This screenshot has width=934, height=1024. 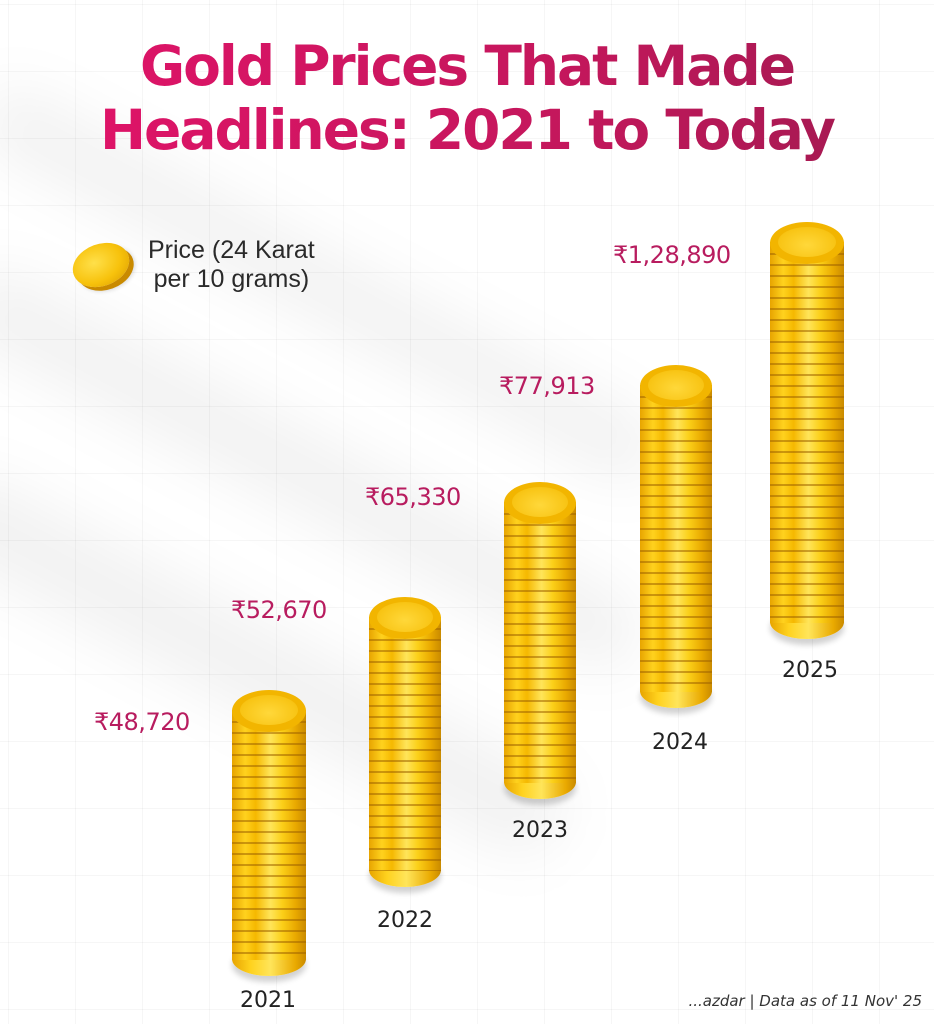 What do you see at coordinates (231, 264) in the screenshot?
I see `legend-label: Price (24 Karat per 10 grams)` at bounding box center [231, 264].